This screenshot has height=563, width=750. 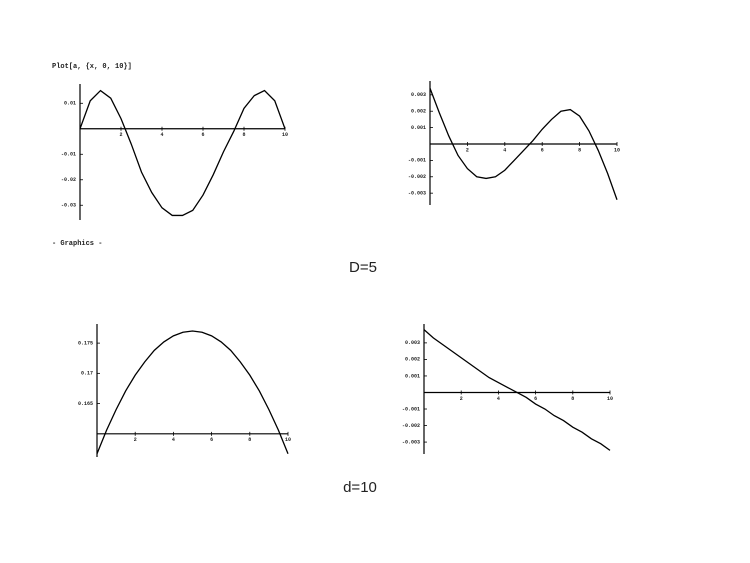 What do you see at coordinates (68, 206) in the screenshot?
I see `y-tick-label: -0.03` at bounding box center [68, 206].